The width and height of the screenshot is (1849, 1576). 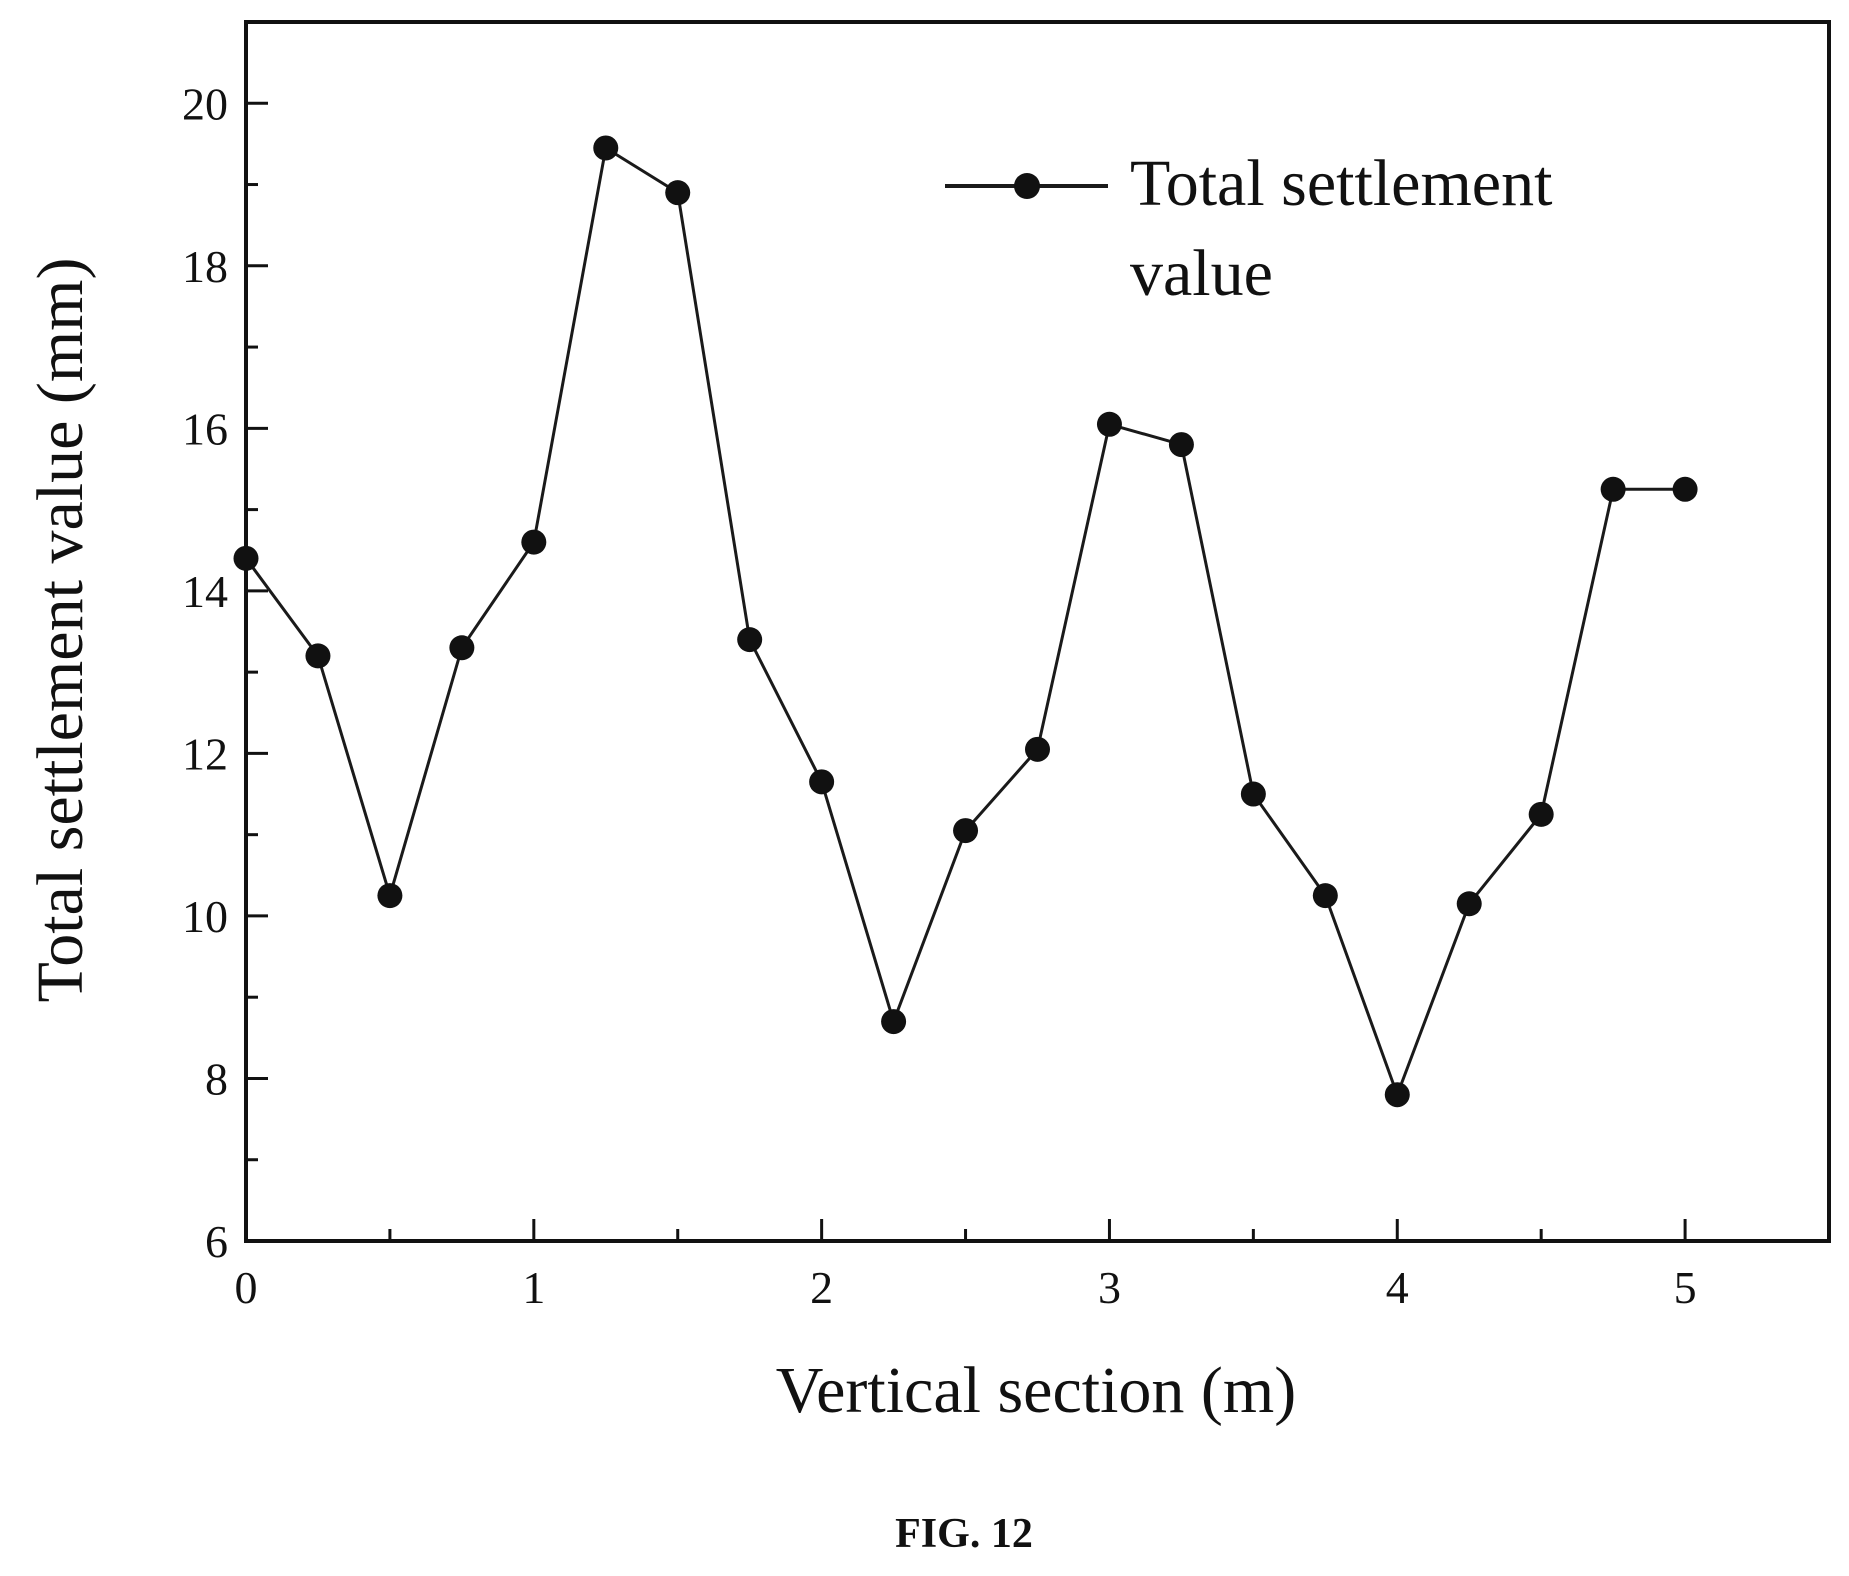 What do you see at coordinates (1036, 1390) in the screenshot?
I see `x-axis-title: Vertical section (m)` at bounding box center [1036, 1390].